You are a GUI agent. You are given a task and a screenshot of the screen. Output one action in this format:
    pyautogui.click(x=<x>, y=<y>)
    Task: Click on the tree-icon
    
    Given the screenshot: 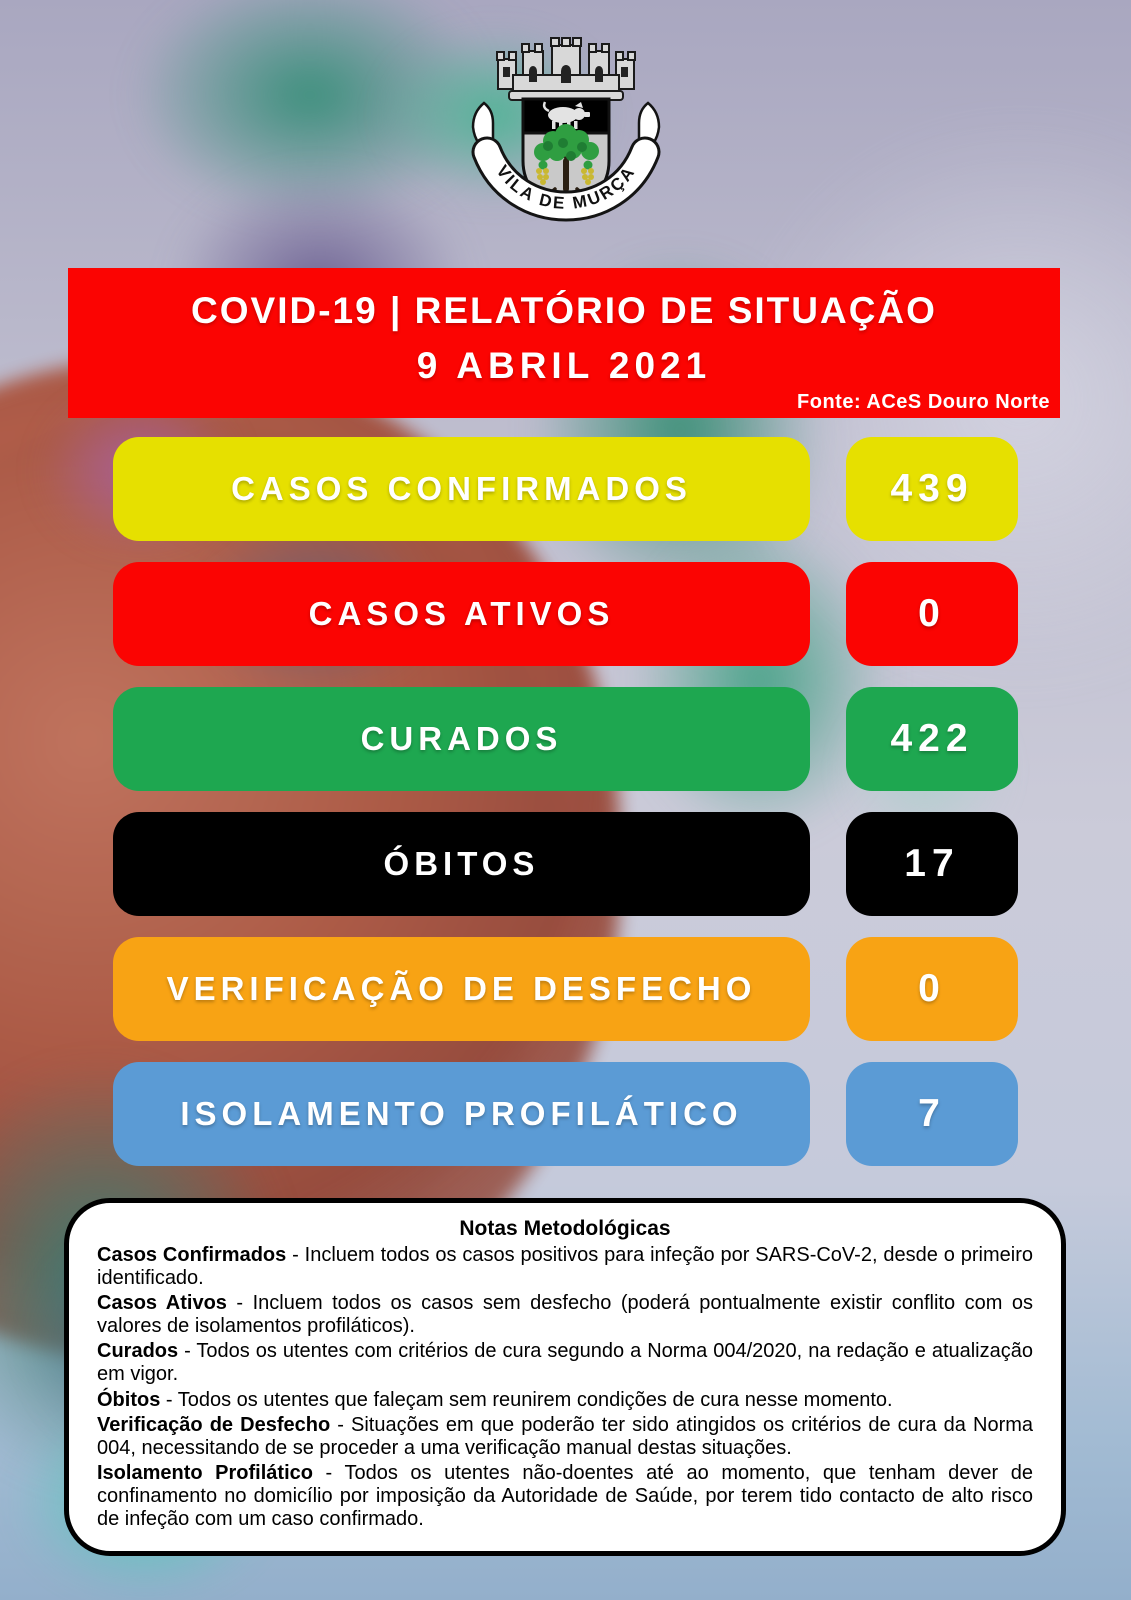 What is the action you would take?
    pyautogui.click(x=566, y=162)
    